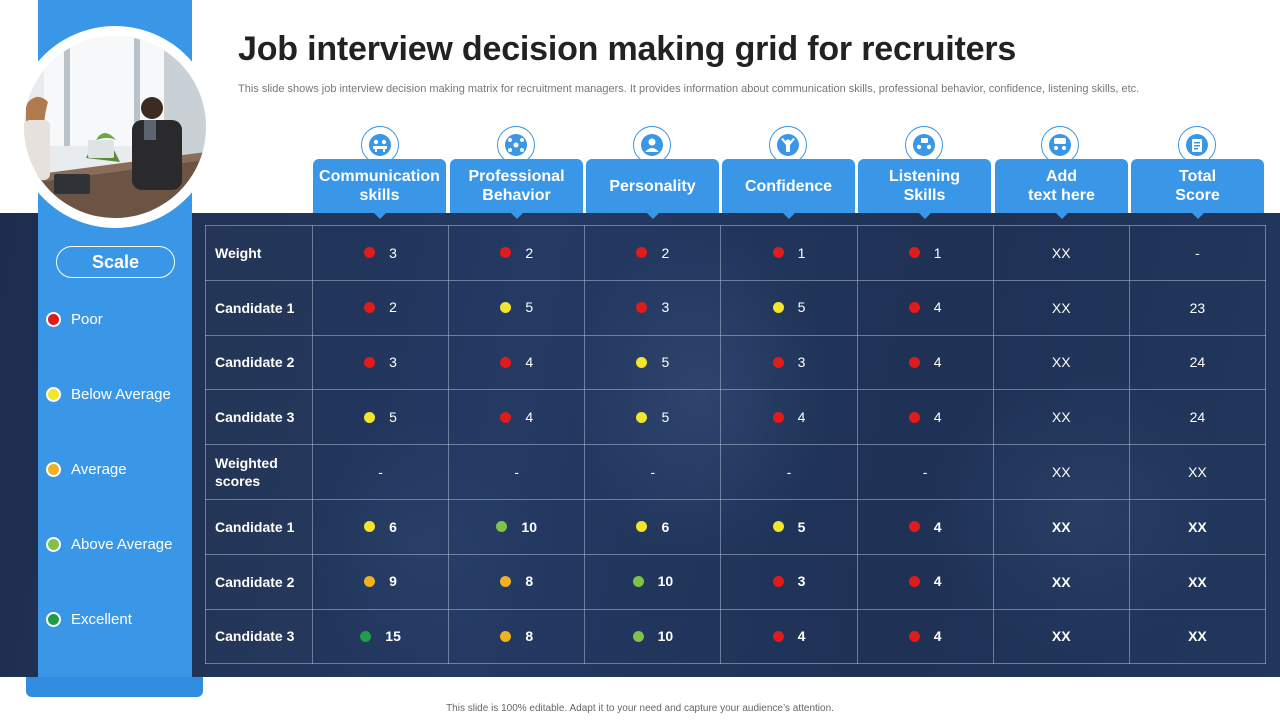 This screenshot has height=720, width=1280. I want to click on table-row: Weighted scores - - - - - XX XX, so click(736, 472).